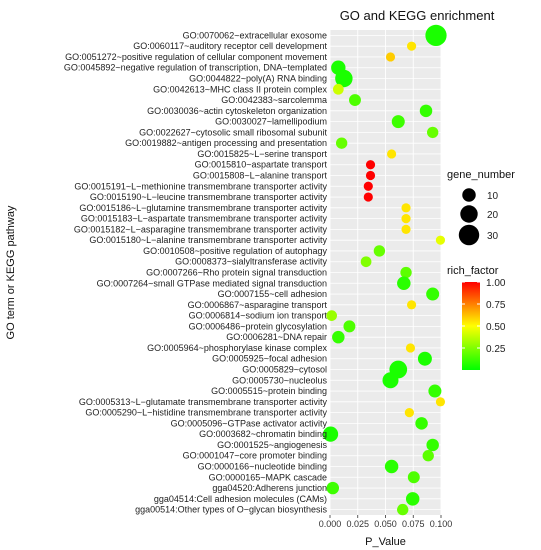  Describe the element at coordinates (263, 434) in the screenshot. I see `category-label: GO:0003682~chromatin binding` at that location.